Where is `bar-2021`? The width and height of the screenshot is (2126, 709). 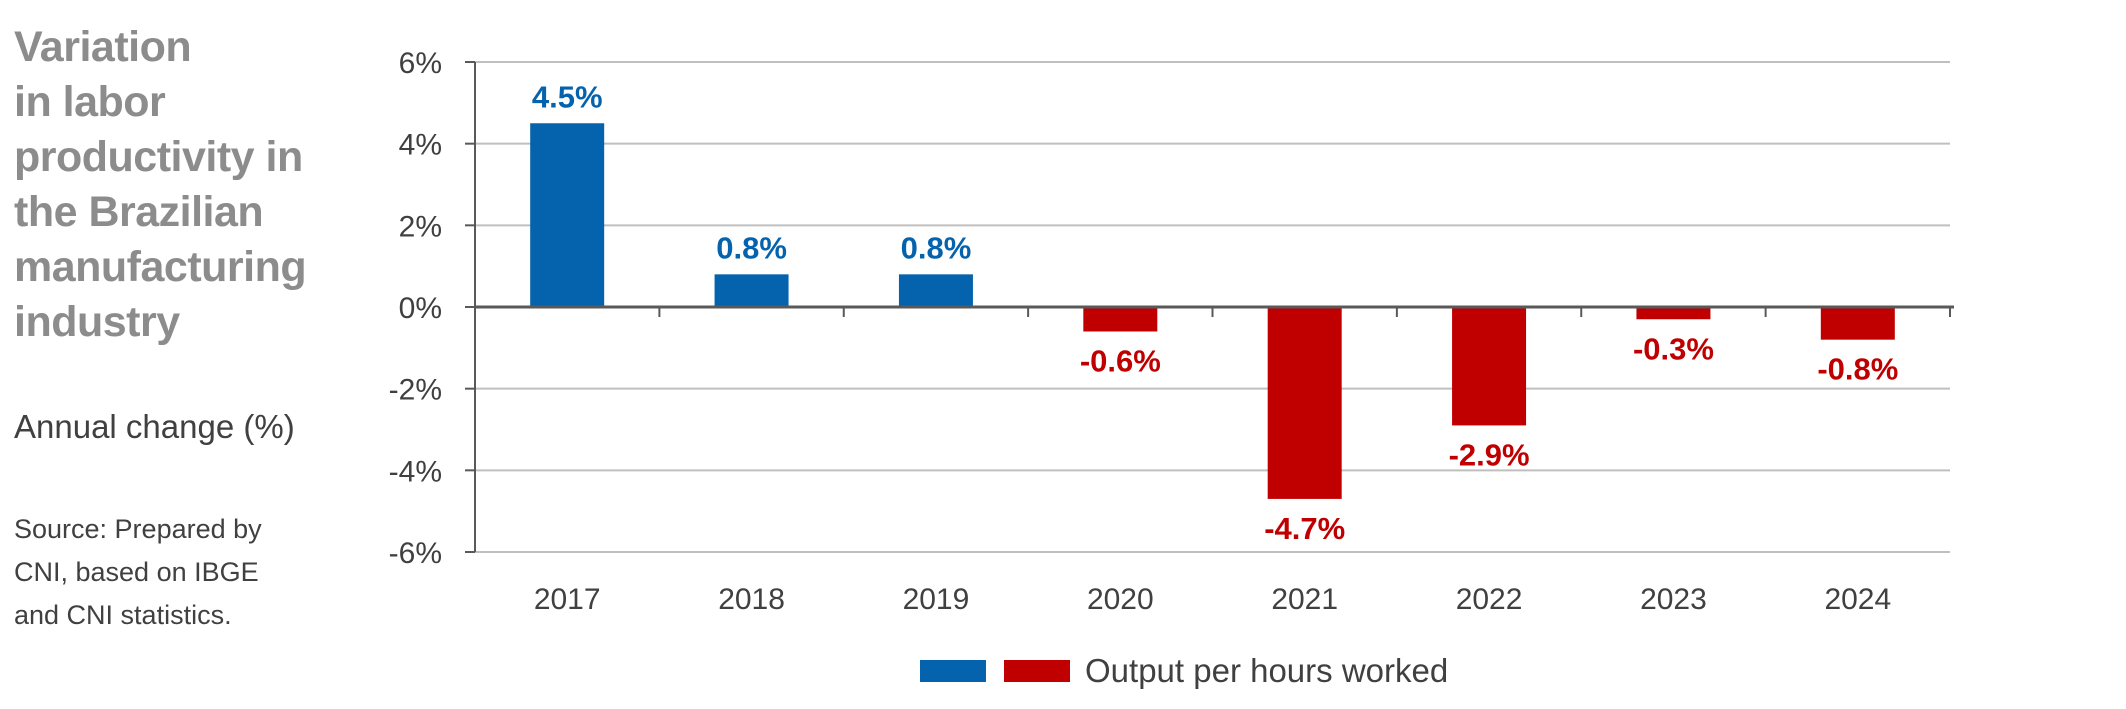 bar-2021 is located at coordinates (1304, 403).